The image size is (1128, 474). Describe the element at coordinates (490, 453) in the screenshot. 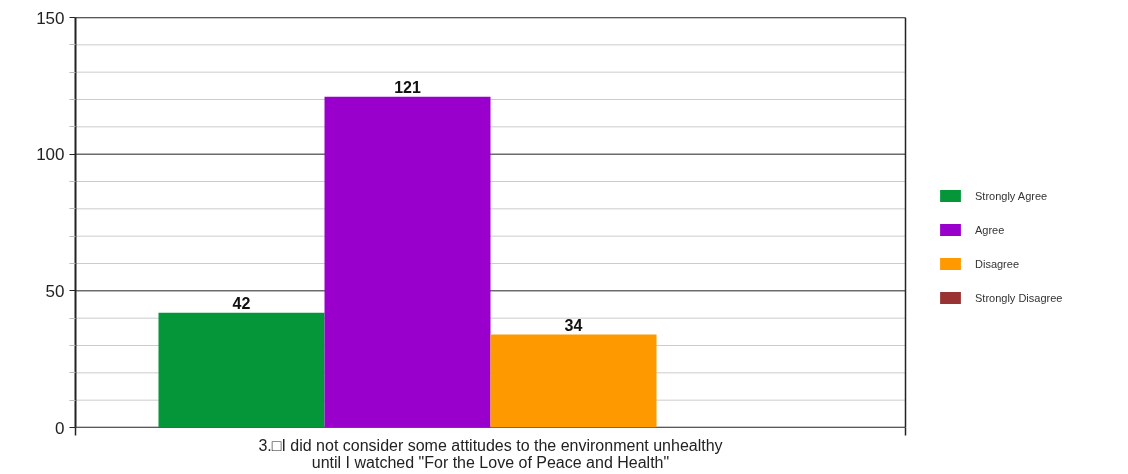

I see `x-tick-label: 3.□I did not consider some attitudes to the environment unhealthy until I watched "For the Love of Peace and Health"` at that location.